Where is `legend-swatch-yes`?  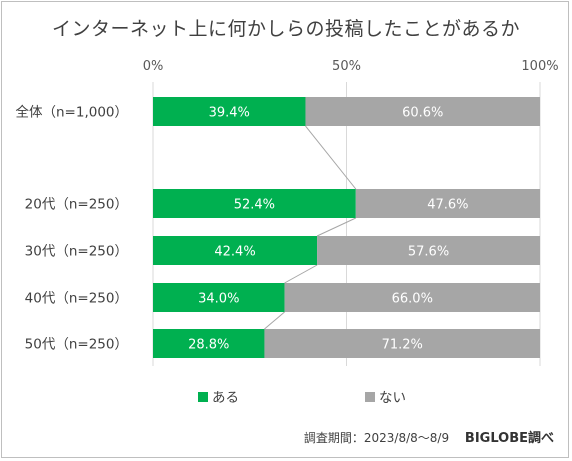 legend-swatch-yes is located at coordinates (203, 397).